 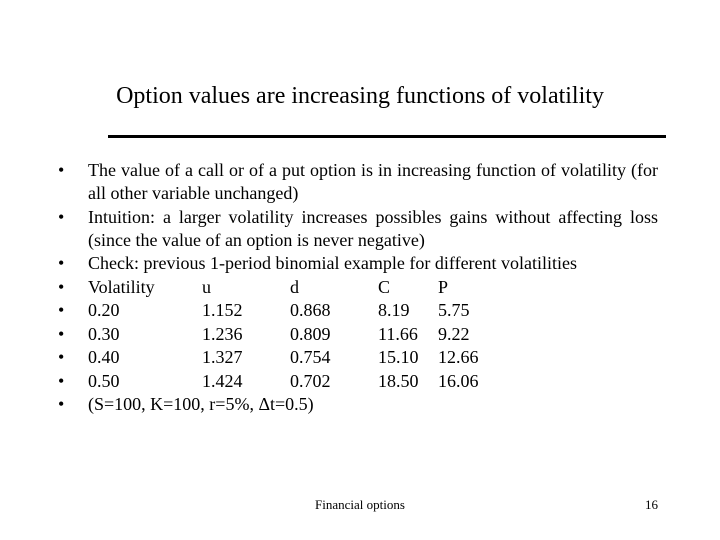 What do you see at coordinates (398, 380) in the screenshot?
I see `table-cell: 18.50` at bounding box center [398, 380].